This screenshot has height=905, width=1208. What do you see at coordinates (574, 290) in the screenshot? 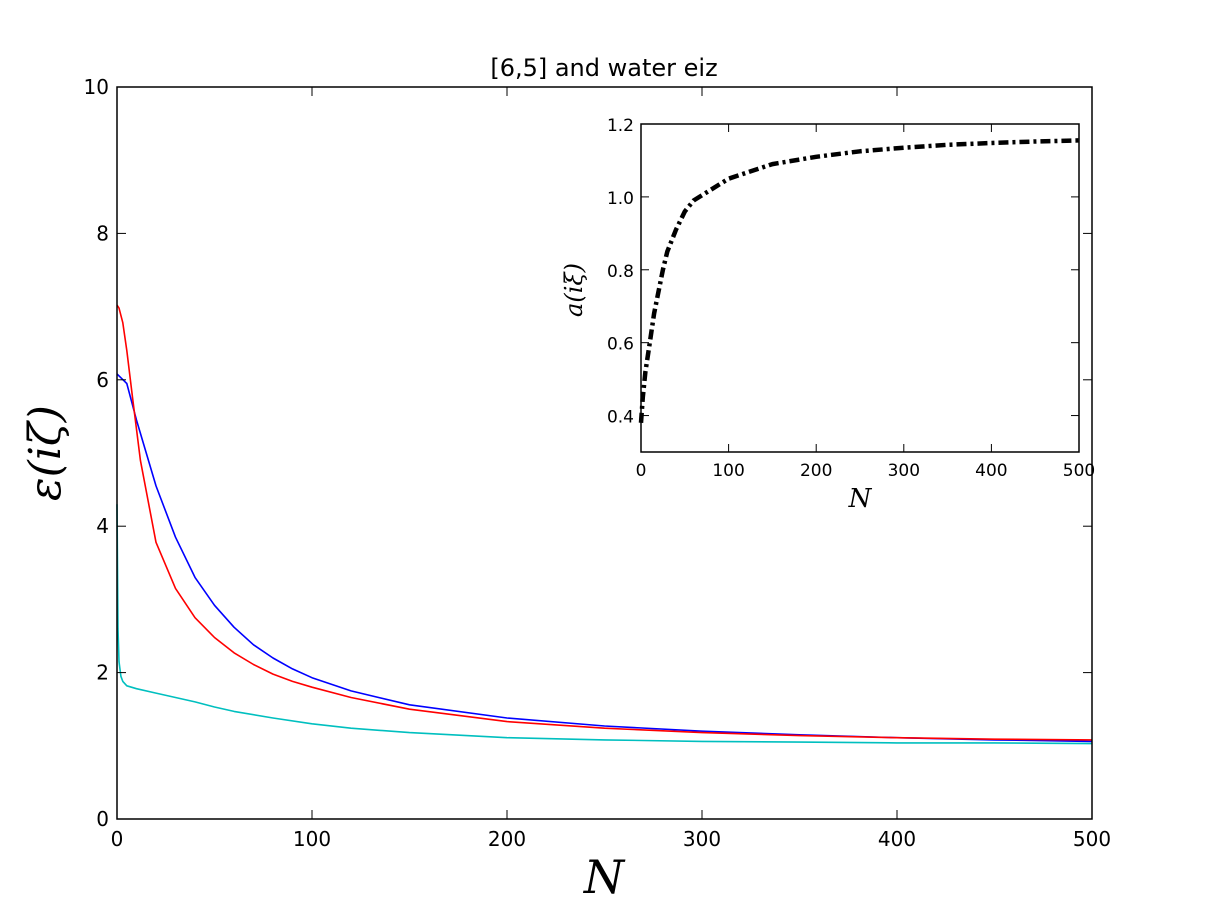
I see `inset-y-axis-label: a(iξ)` at bounding box center [574, 290].